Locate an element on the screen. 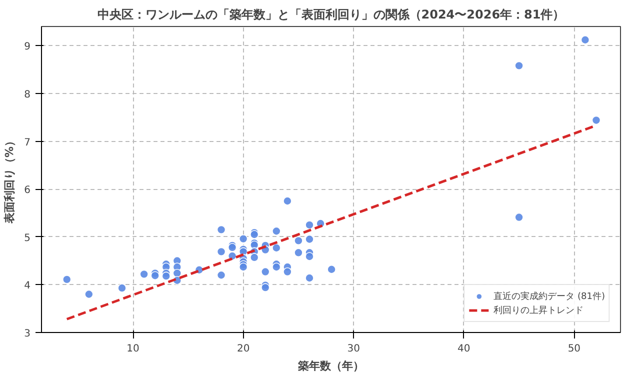 This screenshot has height=375, width=625. x-tick-label: 30 is located at coordinates (353, 349).